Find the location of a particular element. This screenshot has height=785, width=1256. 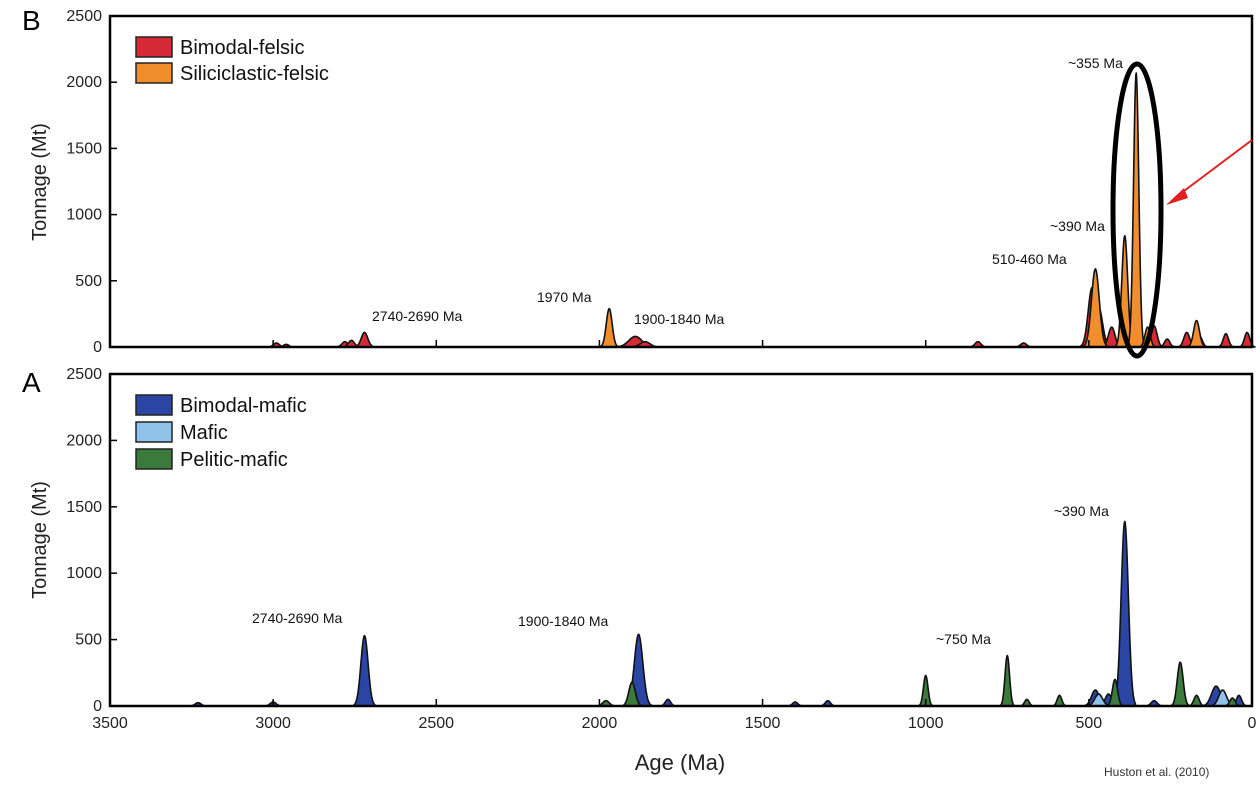

panel-a-x-tick-label-1000: 1000 is located at coordinates (926, 723).